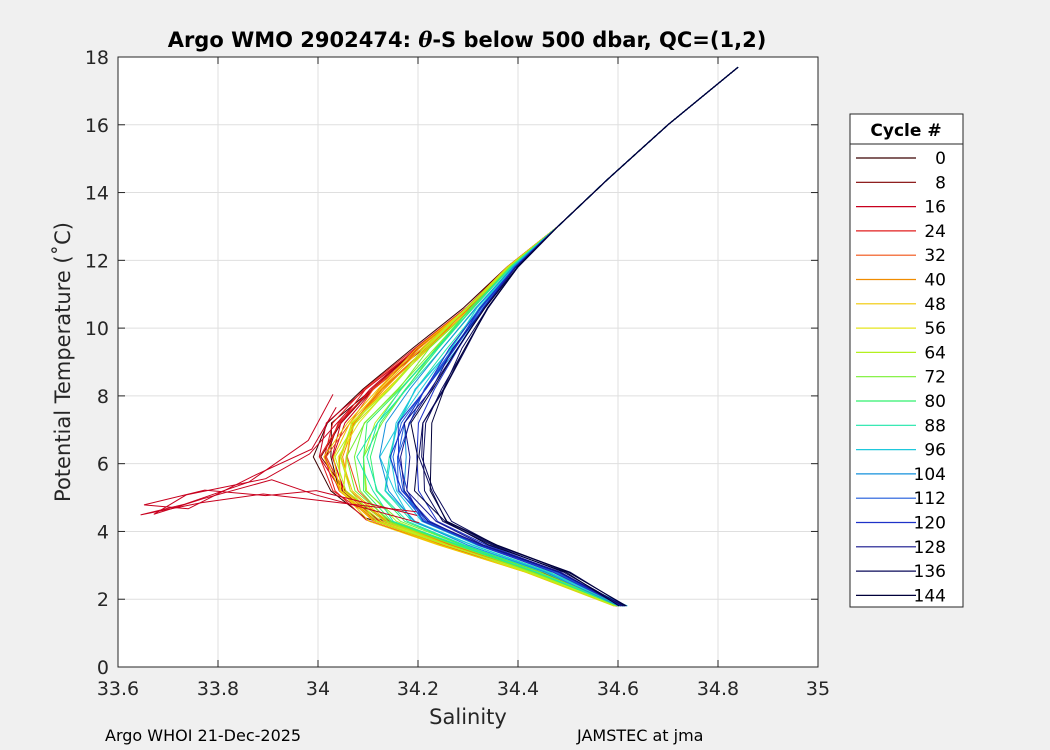 The image size is (1050, 750). What do you see at coordinates (935, 451) in the screenshot?
I see `legend-label: 96` at bounding box center [935, 451].